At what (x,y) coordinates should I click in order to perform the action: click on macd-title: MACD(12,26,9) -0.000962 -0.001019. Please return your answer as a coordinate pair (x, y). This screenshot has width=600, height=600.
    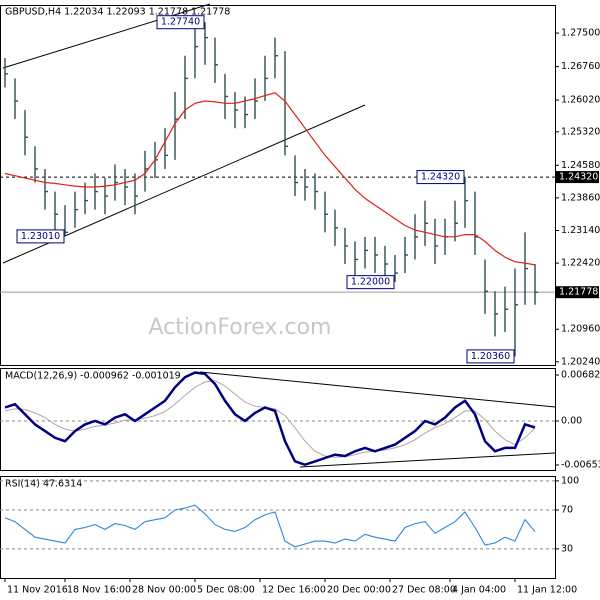
    Looking at the image, I should click on (93, 376).